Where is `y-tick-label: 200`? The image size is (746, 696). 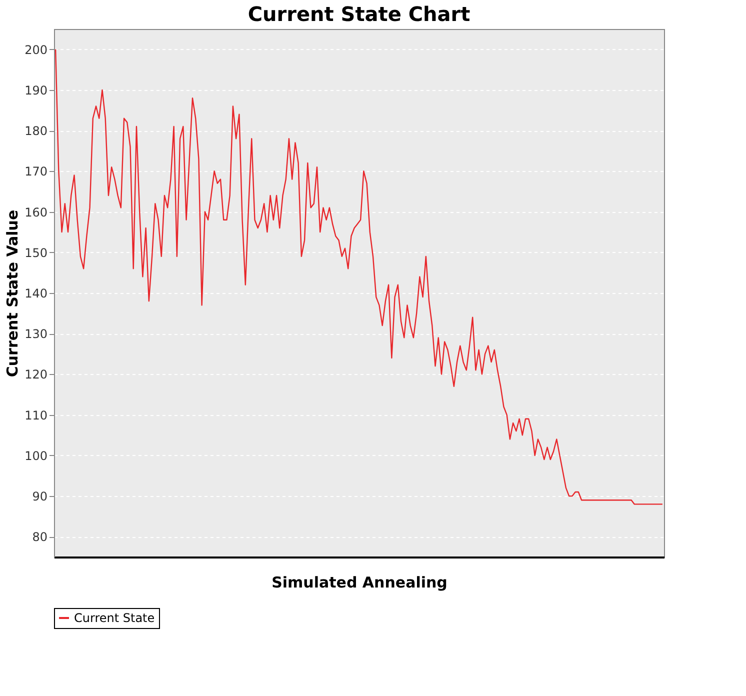
y-tick-label: 200 is located at coordinates (36, 49).